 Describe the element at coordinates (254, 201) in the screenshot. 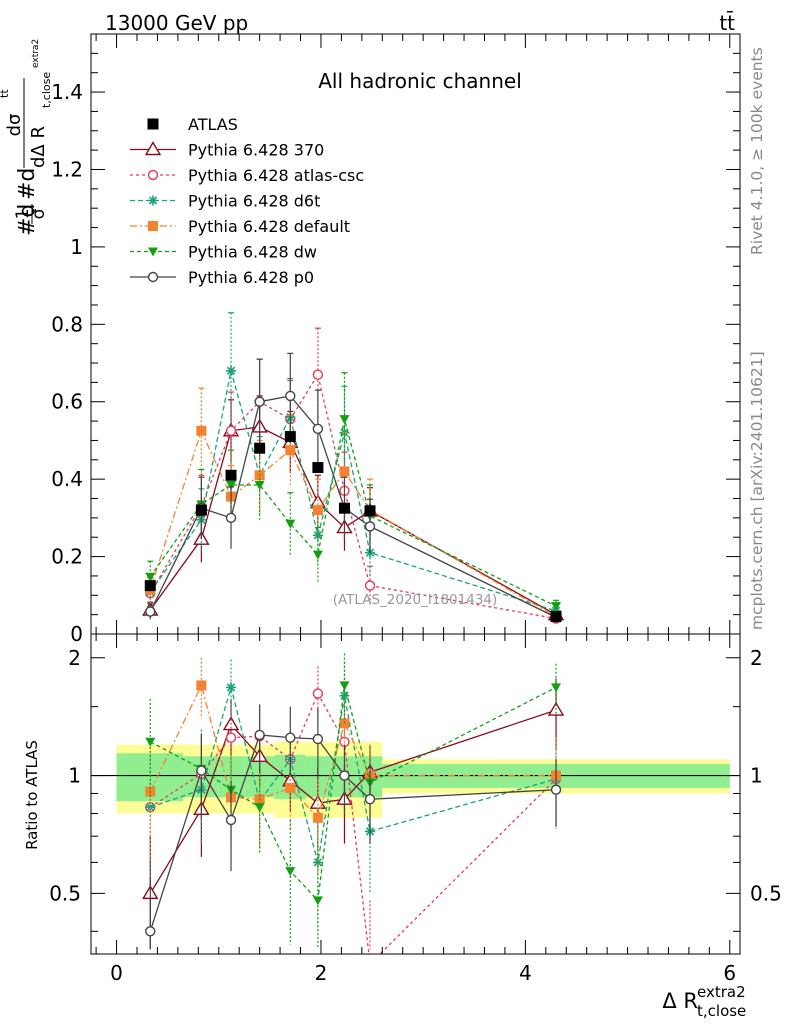

I see `legend-label-2: Pythia 6.428 d6t` at that location.